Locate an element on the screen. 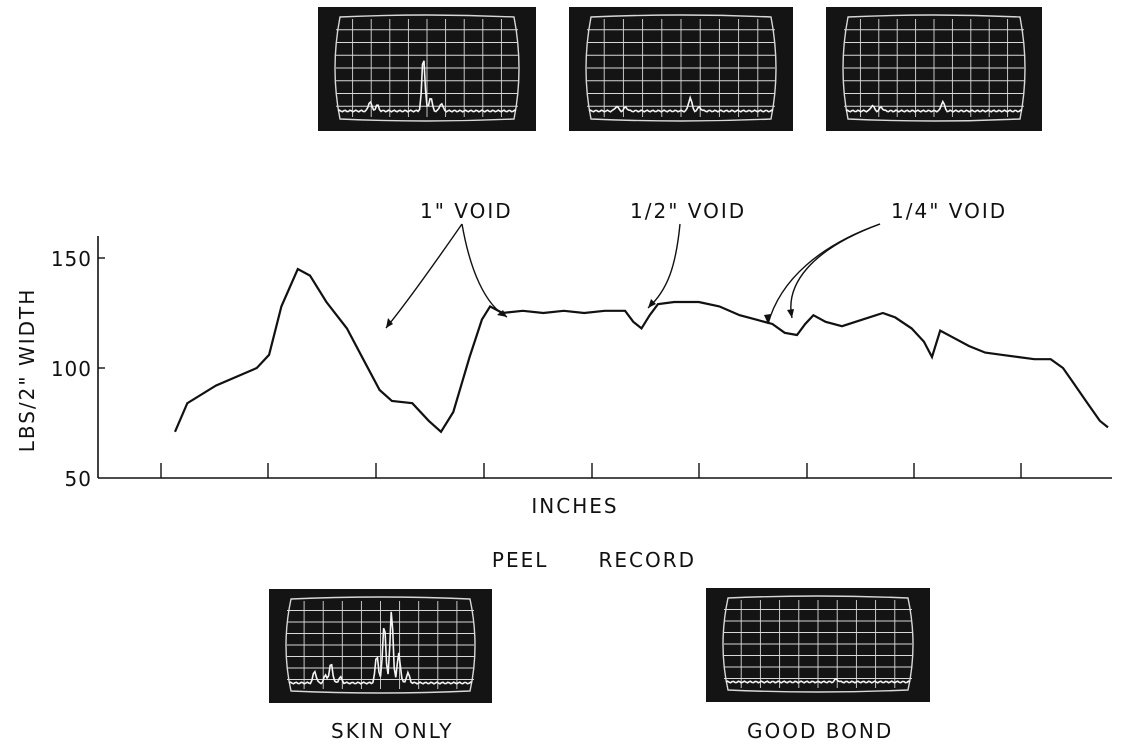 This screenshot has height=746, width=1124. oscilloscope-image-good-bond is located at coordinates (818, 645).